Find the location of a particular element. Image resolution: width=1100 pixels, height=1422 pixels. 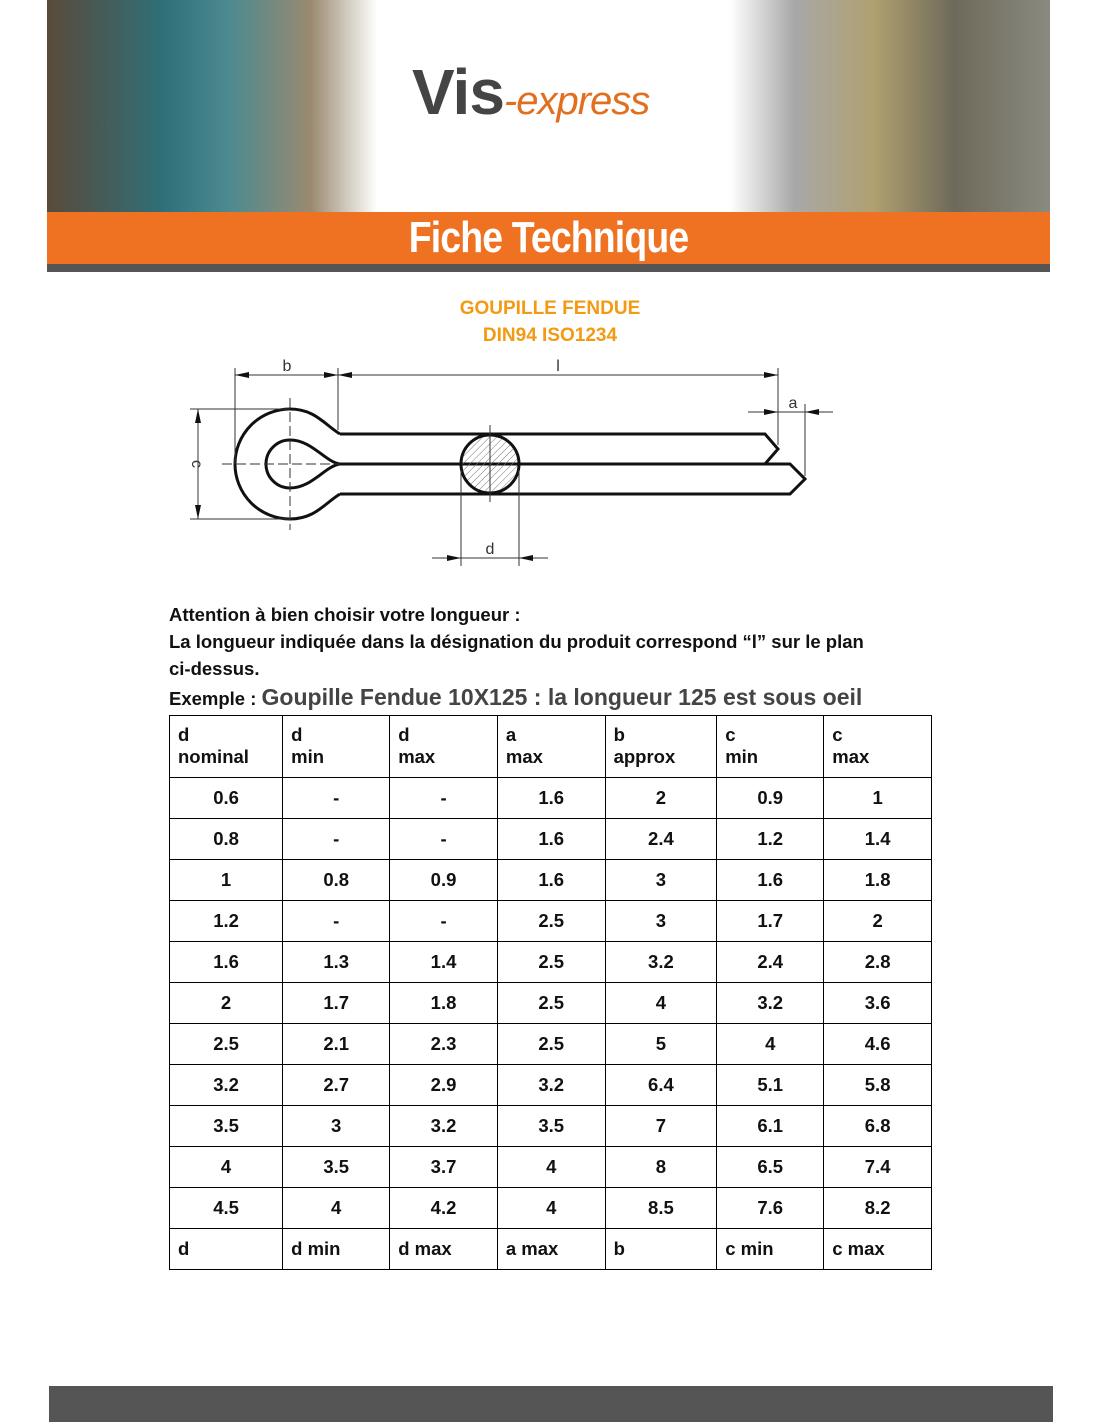

table-row: 4 3.5 3.7 4 8 6.5 7.4 is located at coordinates (550, 1167).